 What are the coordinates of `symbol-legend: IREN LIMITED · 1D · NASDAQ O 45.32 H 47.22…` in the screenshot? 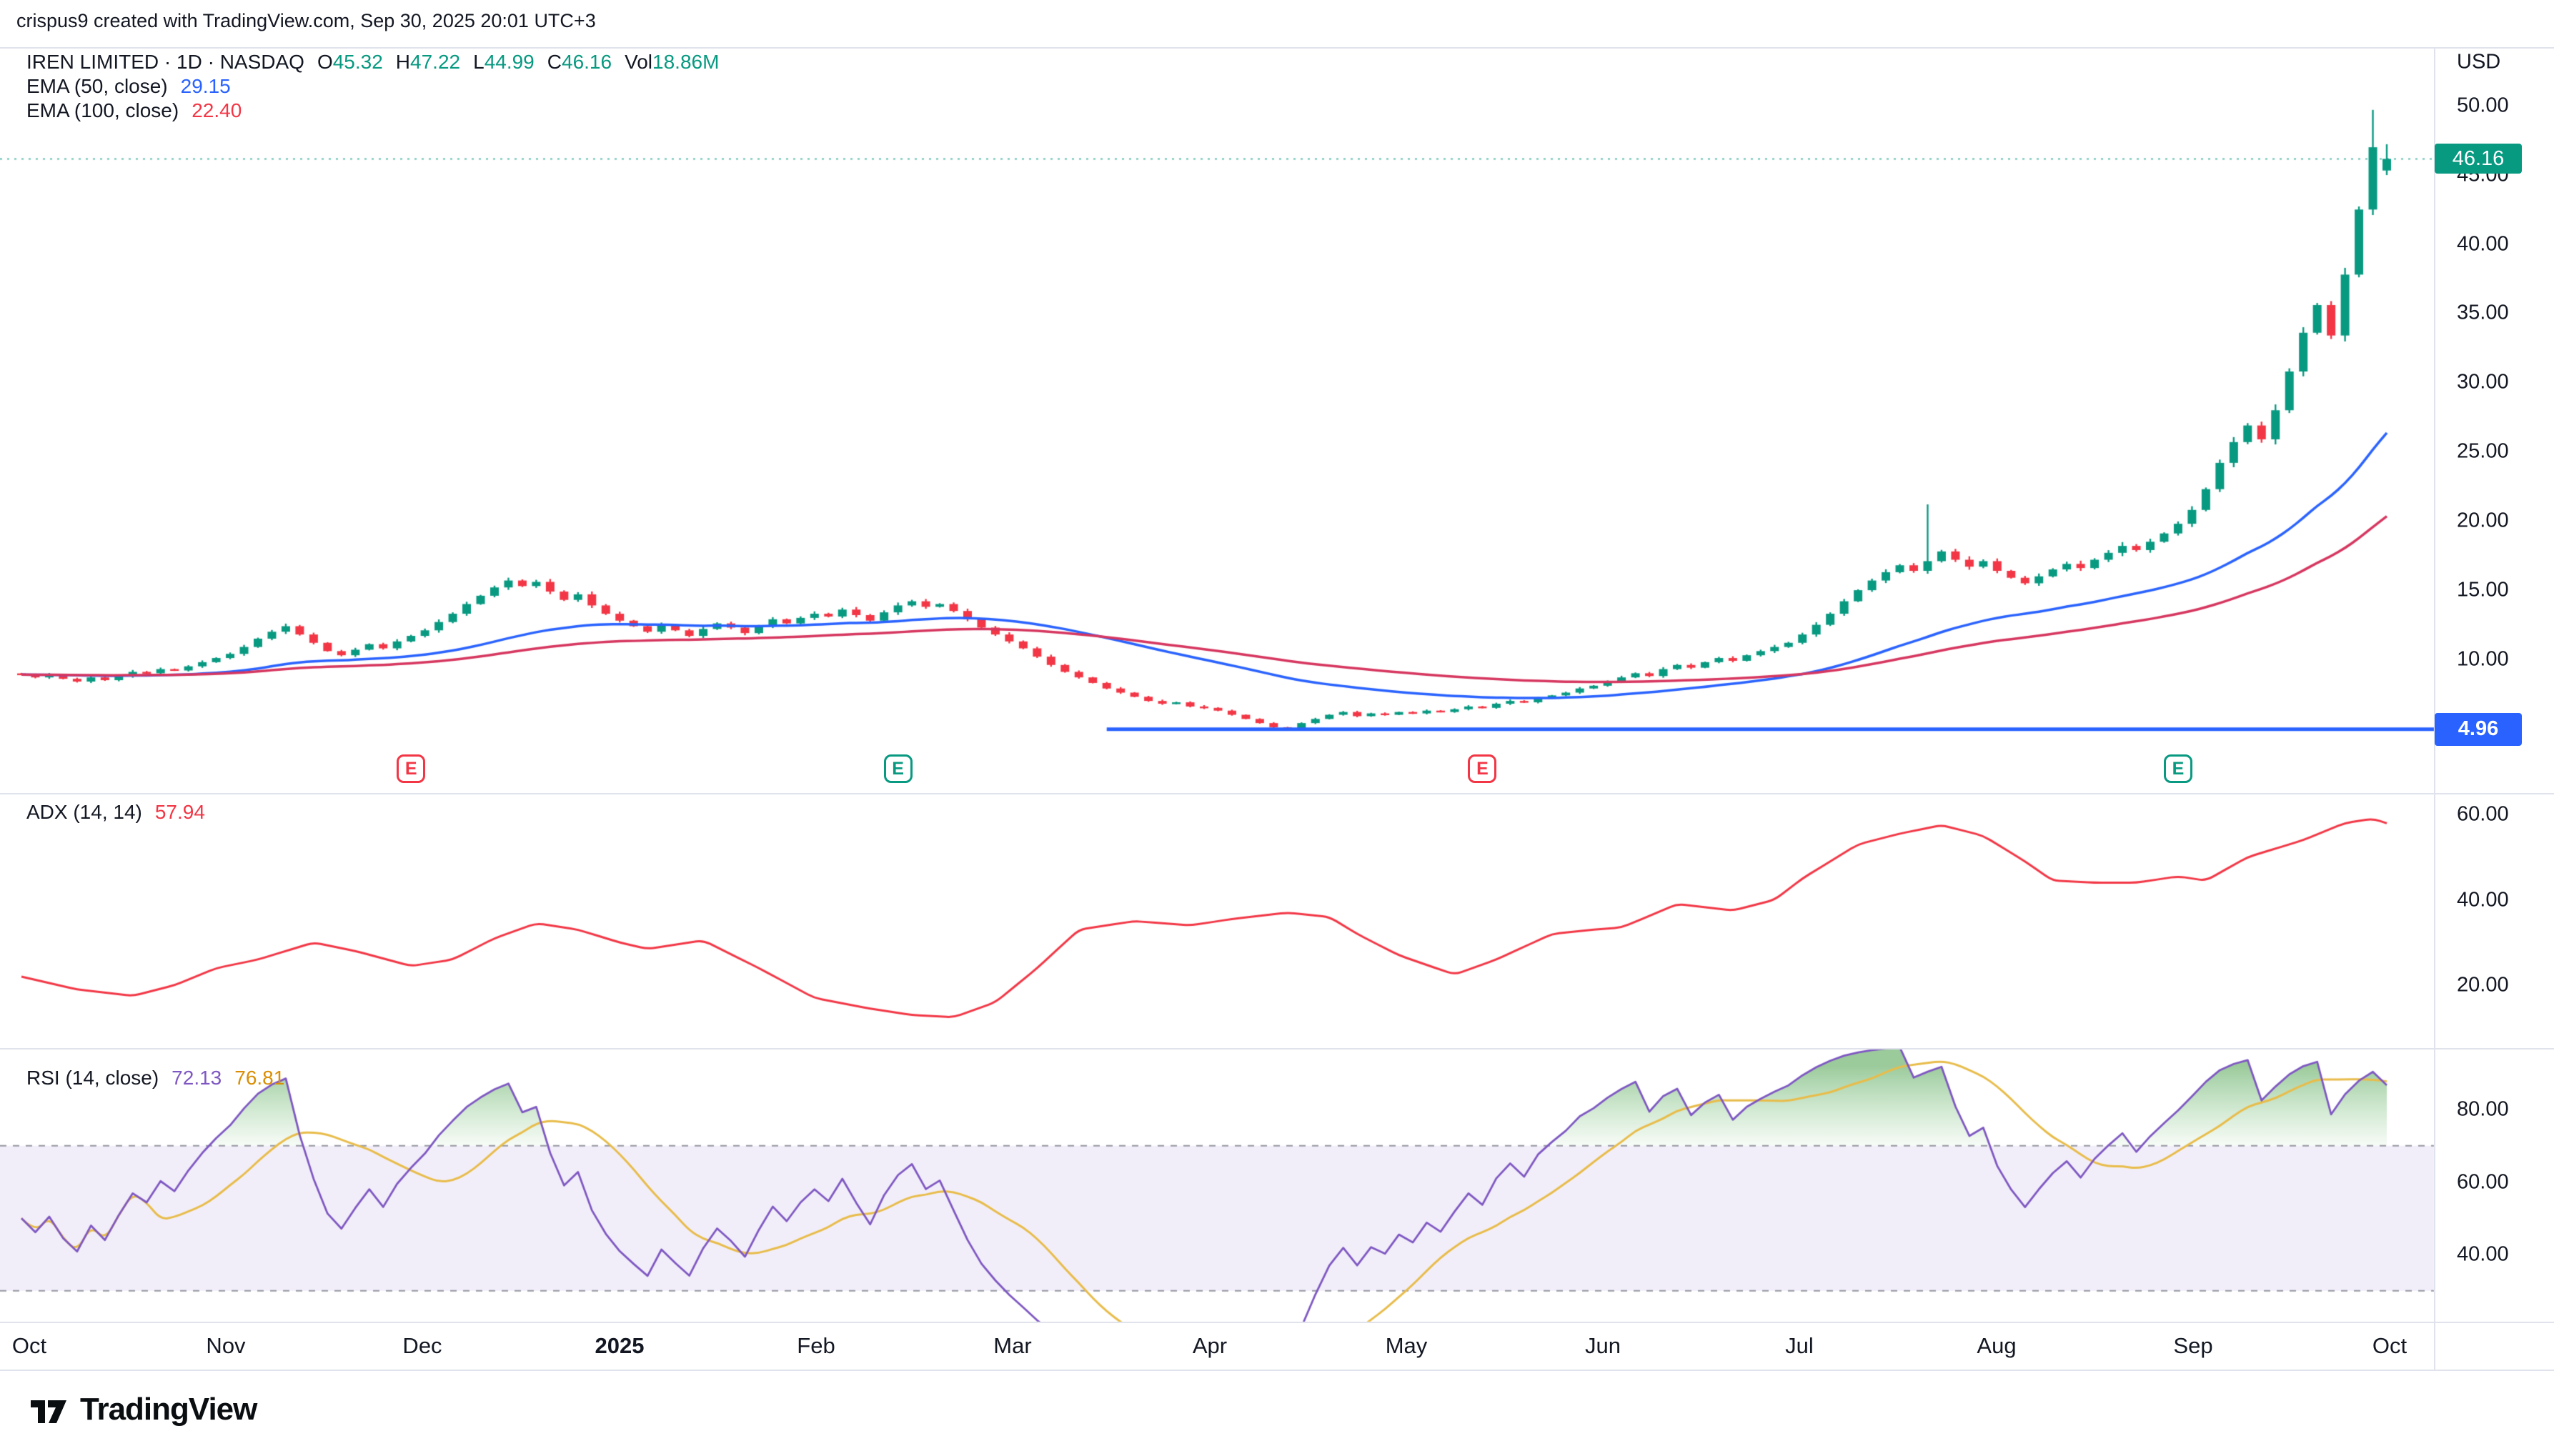 It's located at (373, 62).